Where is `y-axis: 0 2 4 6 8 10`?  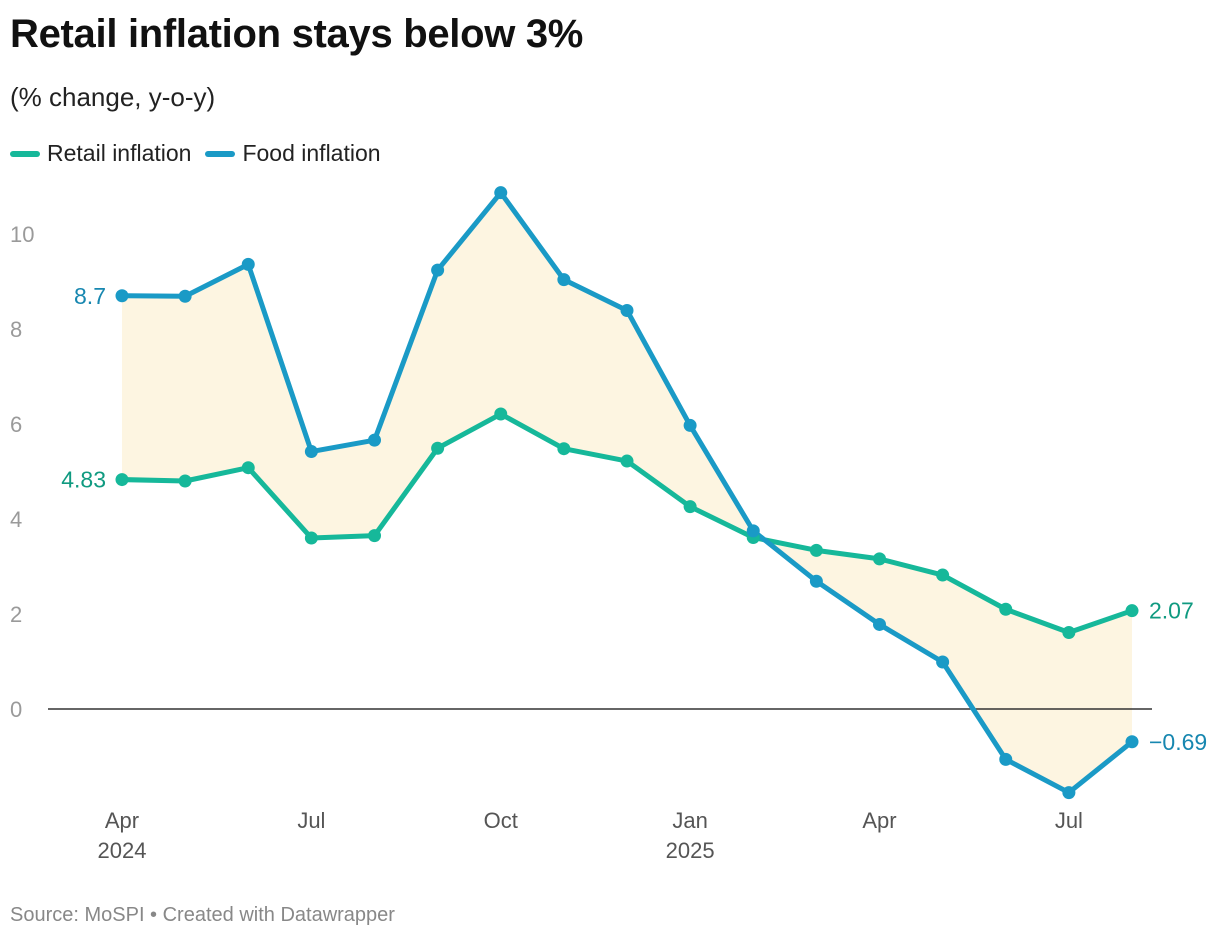
y-axis: 0 2 4 6 8 10 is located at coordinates (22, 472).